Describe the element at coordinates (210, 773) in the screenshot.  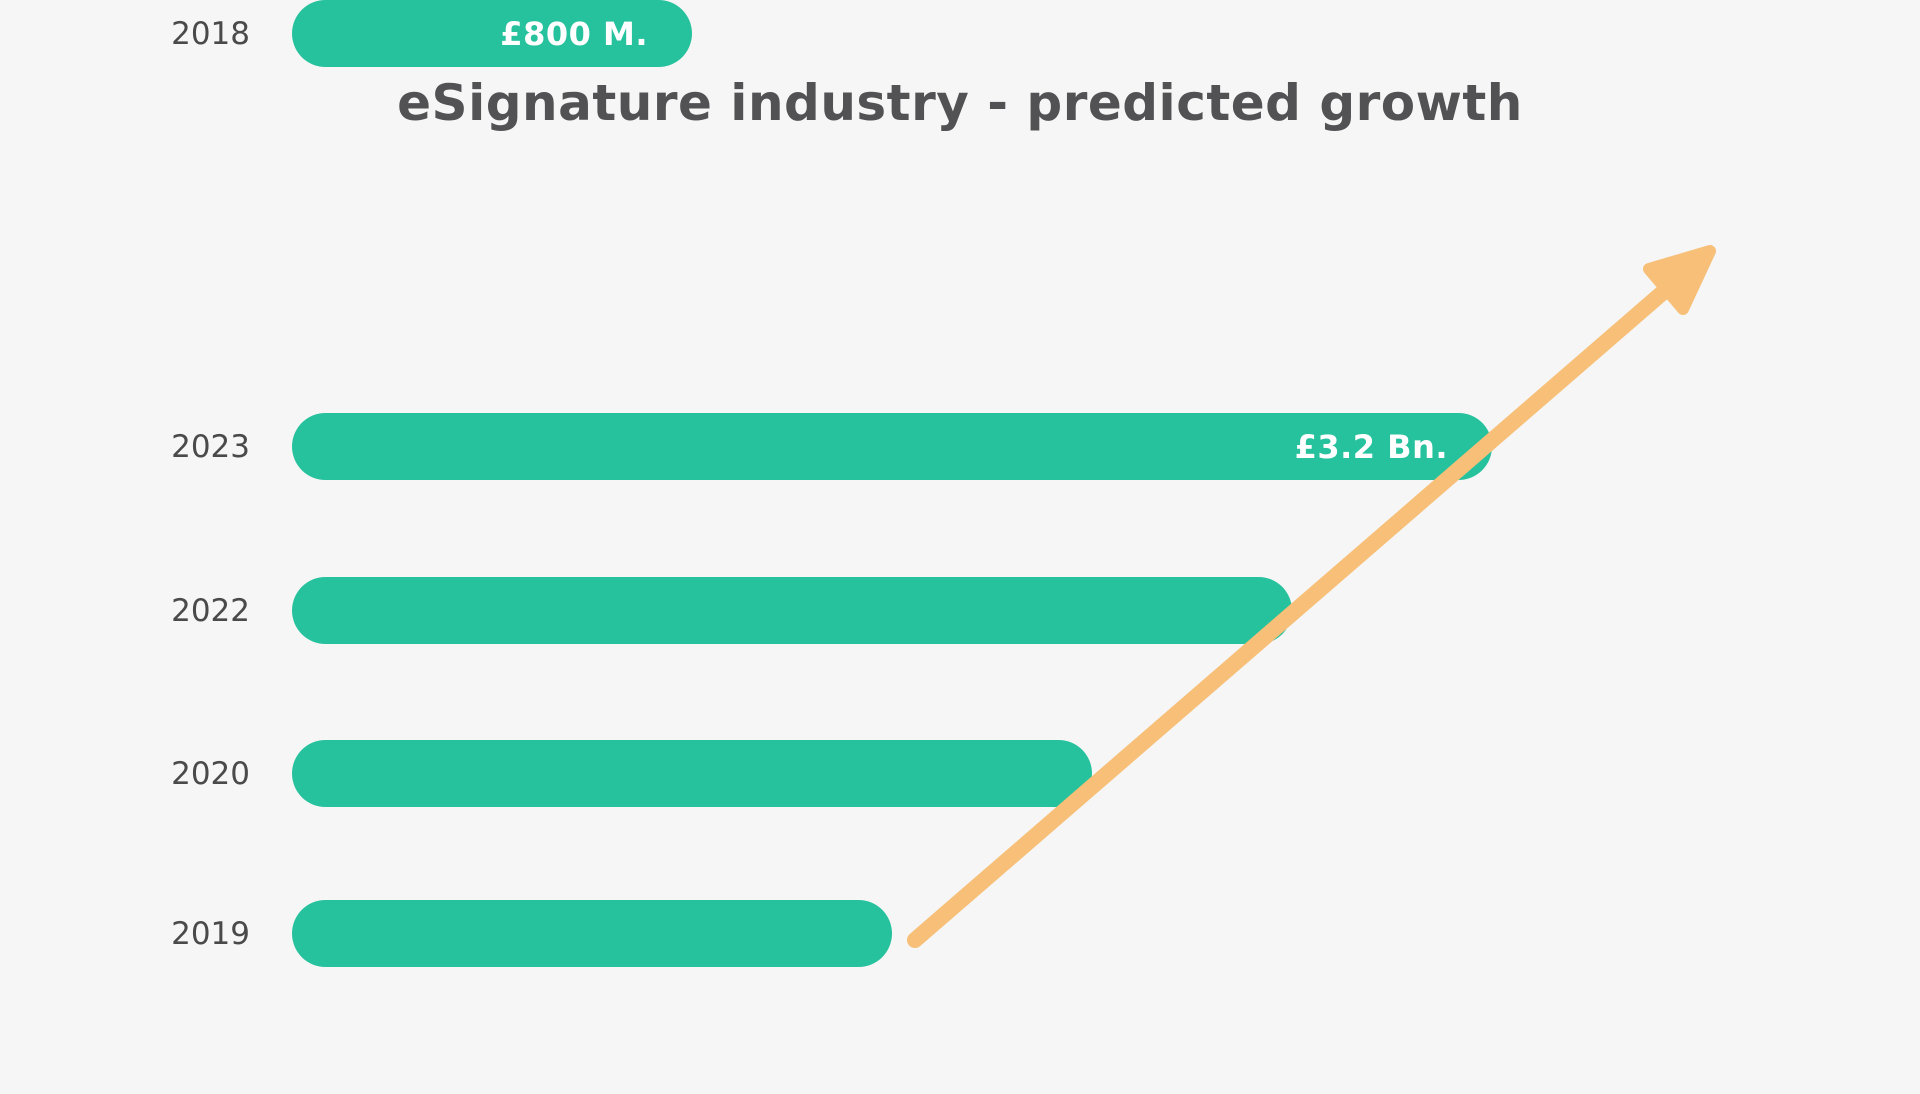
I see `year-label: 2020` at that location.